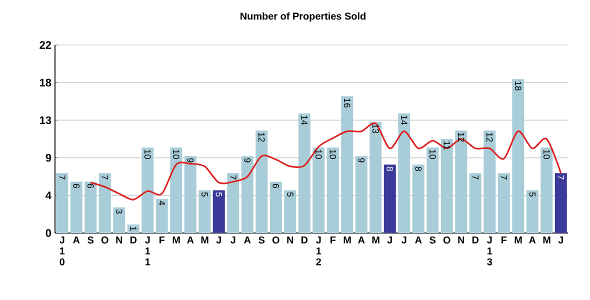 The height and width of the screenshot is (300, 590). What do you see at coordinates (375, 129) in the screenshot?
I see `data-label: 13` at bounding box center [375, 129].